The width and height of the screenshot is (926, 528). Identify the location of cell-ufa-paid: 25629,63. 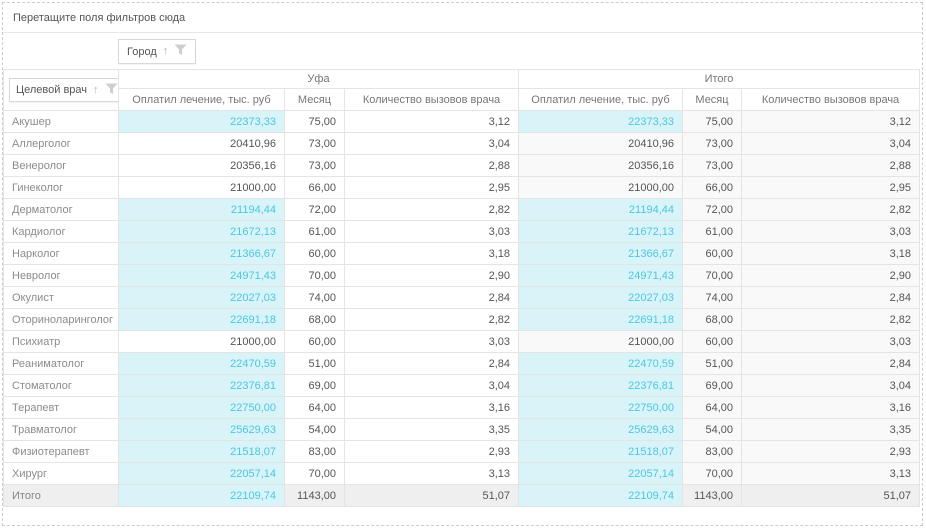
(201, 429).